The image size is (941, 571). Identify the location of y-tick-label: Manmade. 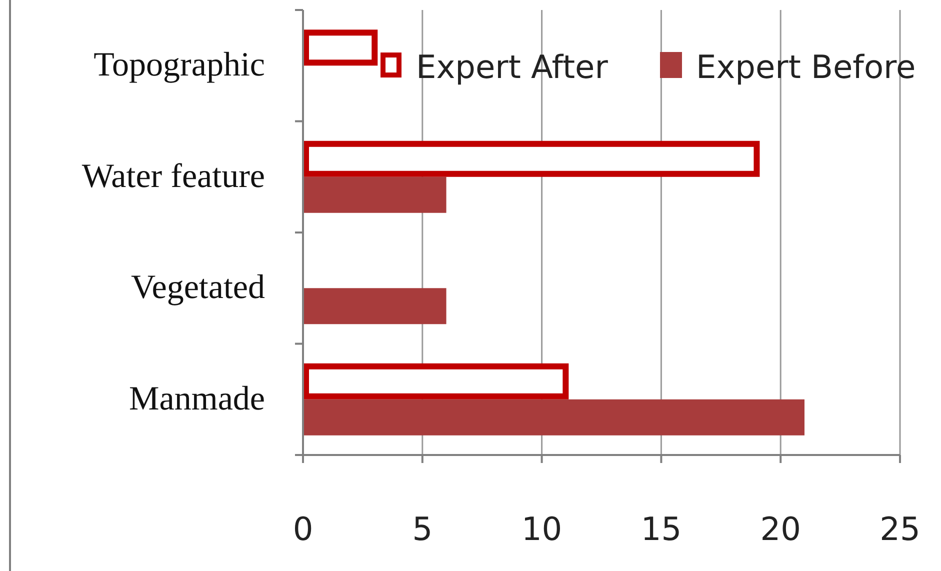
(197, 399).